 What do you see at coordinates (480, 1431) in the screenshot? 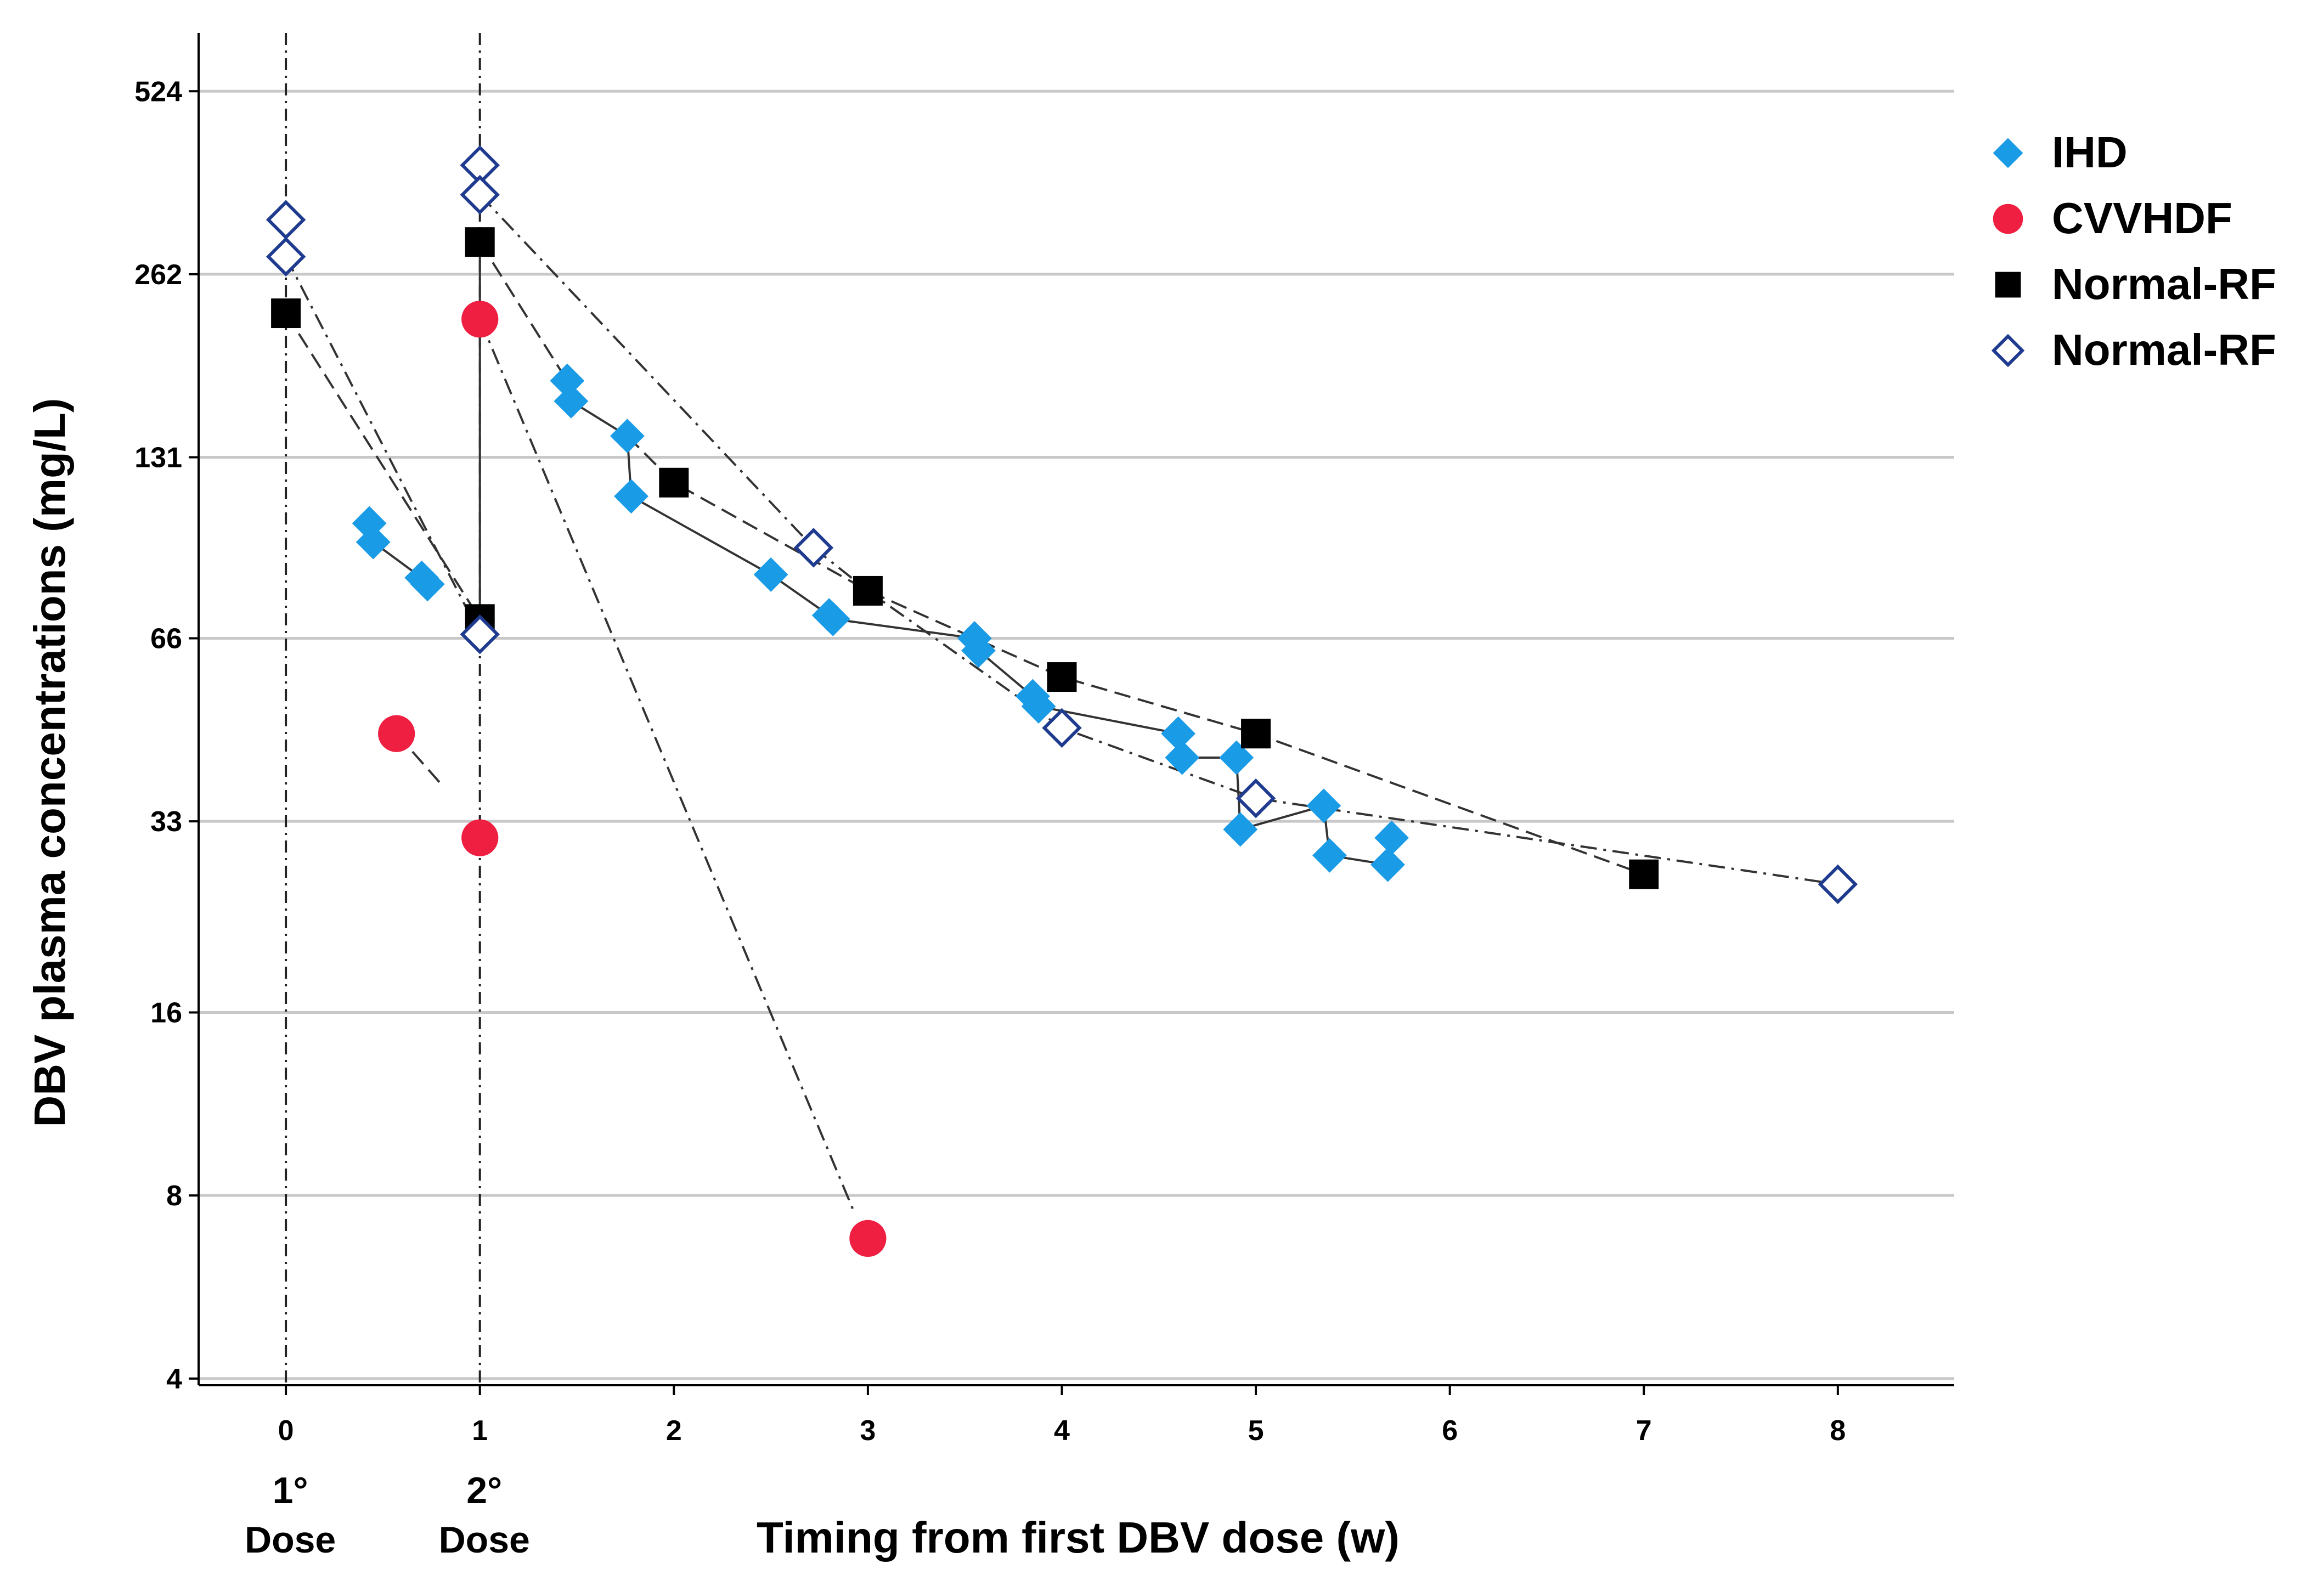
I see `x-tick-label: 1` at bounding box center [480, 1431].